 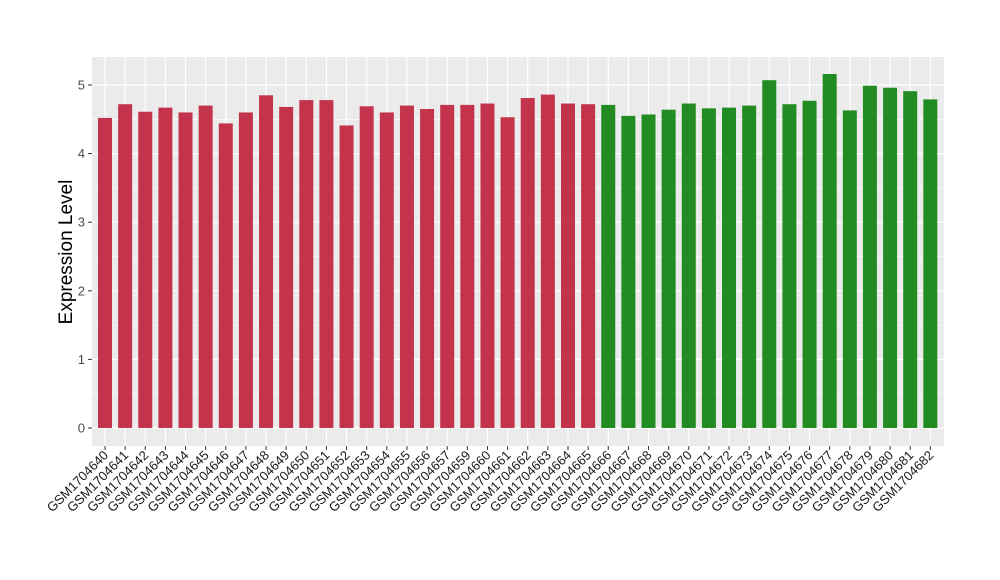 I want to click on bar-GSM1704671, so click(x=708, y=268).